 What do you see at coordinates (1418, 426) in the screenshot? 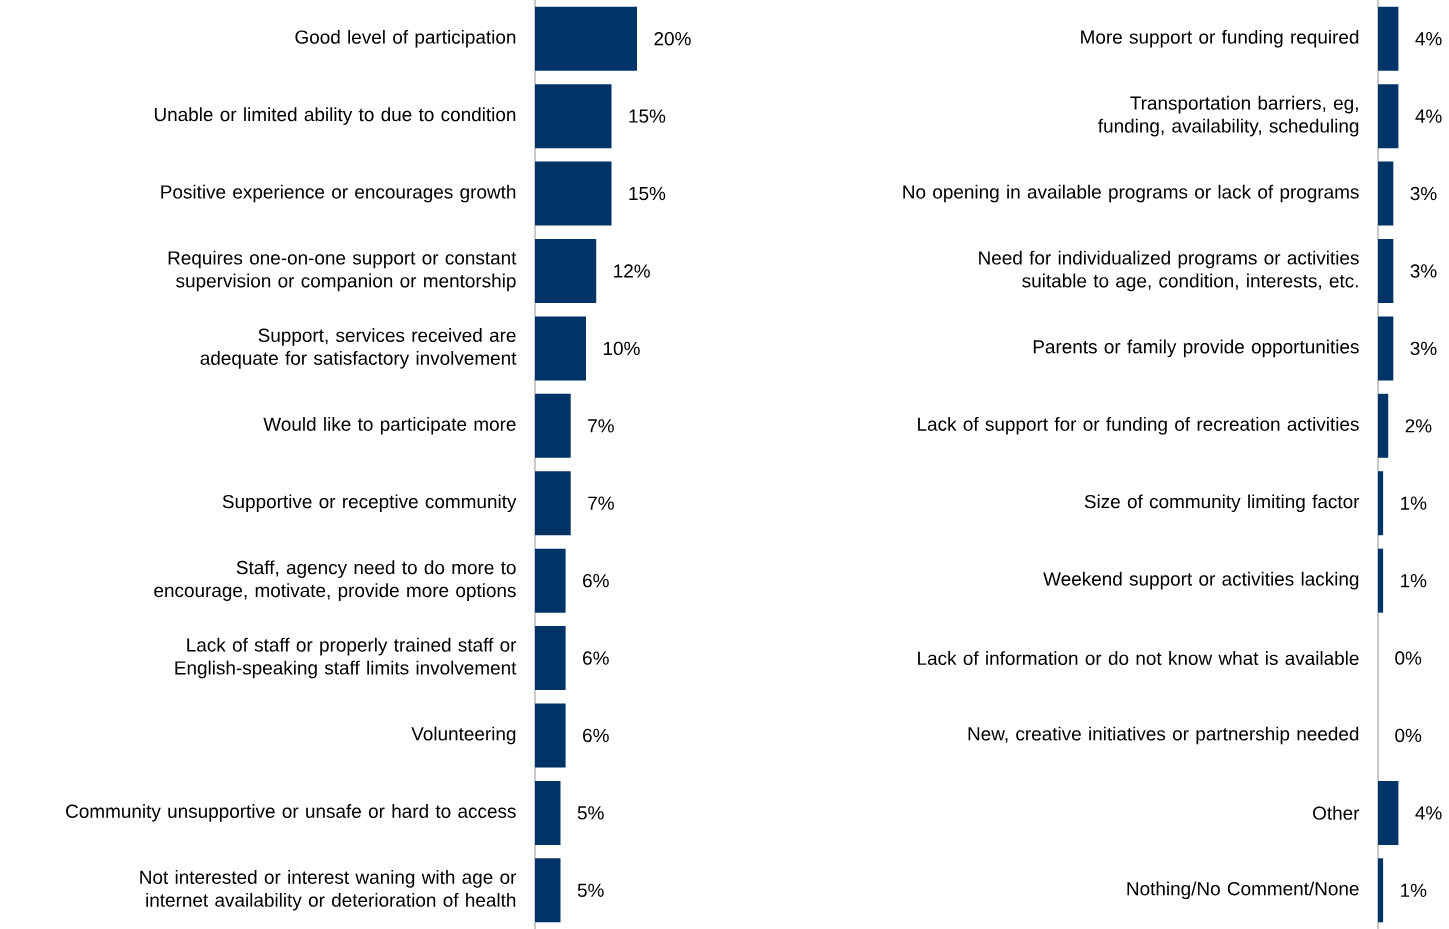
I see `data-label: 2%` at bounding box center [1418, 426].